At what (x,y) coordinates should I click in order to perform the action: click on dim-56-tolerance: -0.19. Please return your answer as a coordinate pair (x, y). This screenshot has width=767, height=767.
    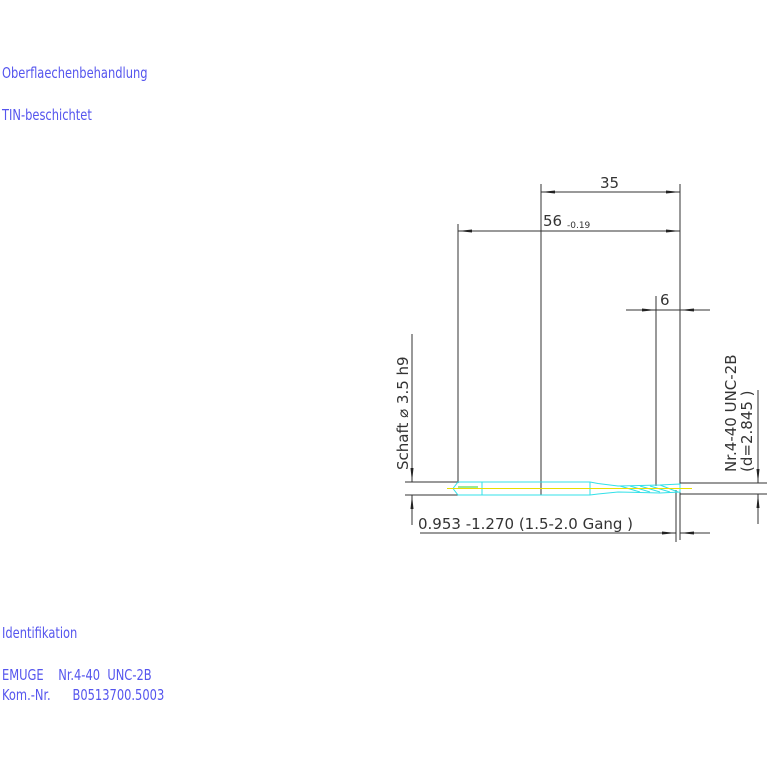
    Looking at the image, I should click on (579, 226).